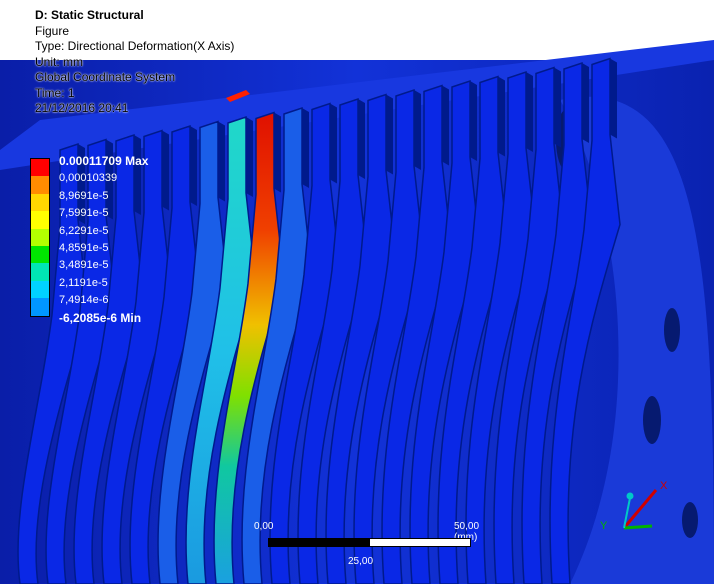 The height and width of the screenshot is (584, 714). I want to click on hot-fin-cap, so click(238, 96).